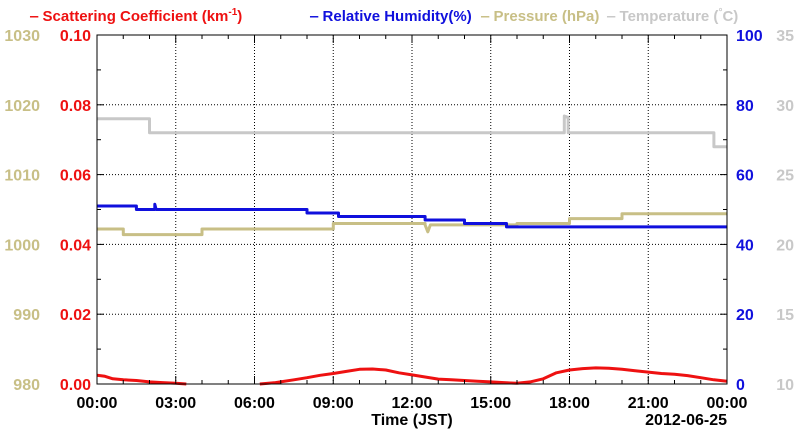  Describe the element at coordinates (316, 16) in the screenshot. I see `legend-humidity-dash: ‒` at that location.